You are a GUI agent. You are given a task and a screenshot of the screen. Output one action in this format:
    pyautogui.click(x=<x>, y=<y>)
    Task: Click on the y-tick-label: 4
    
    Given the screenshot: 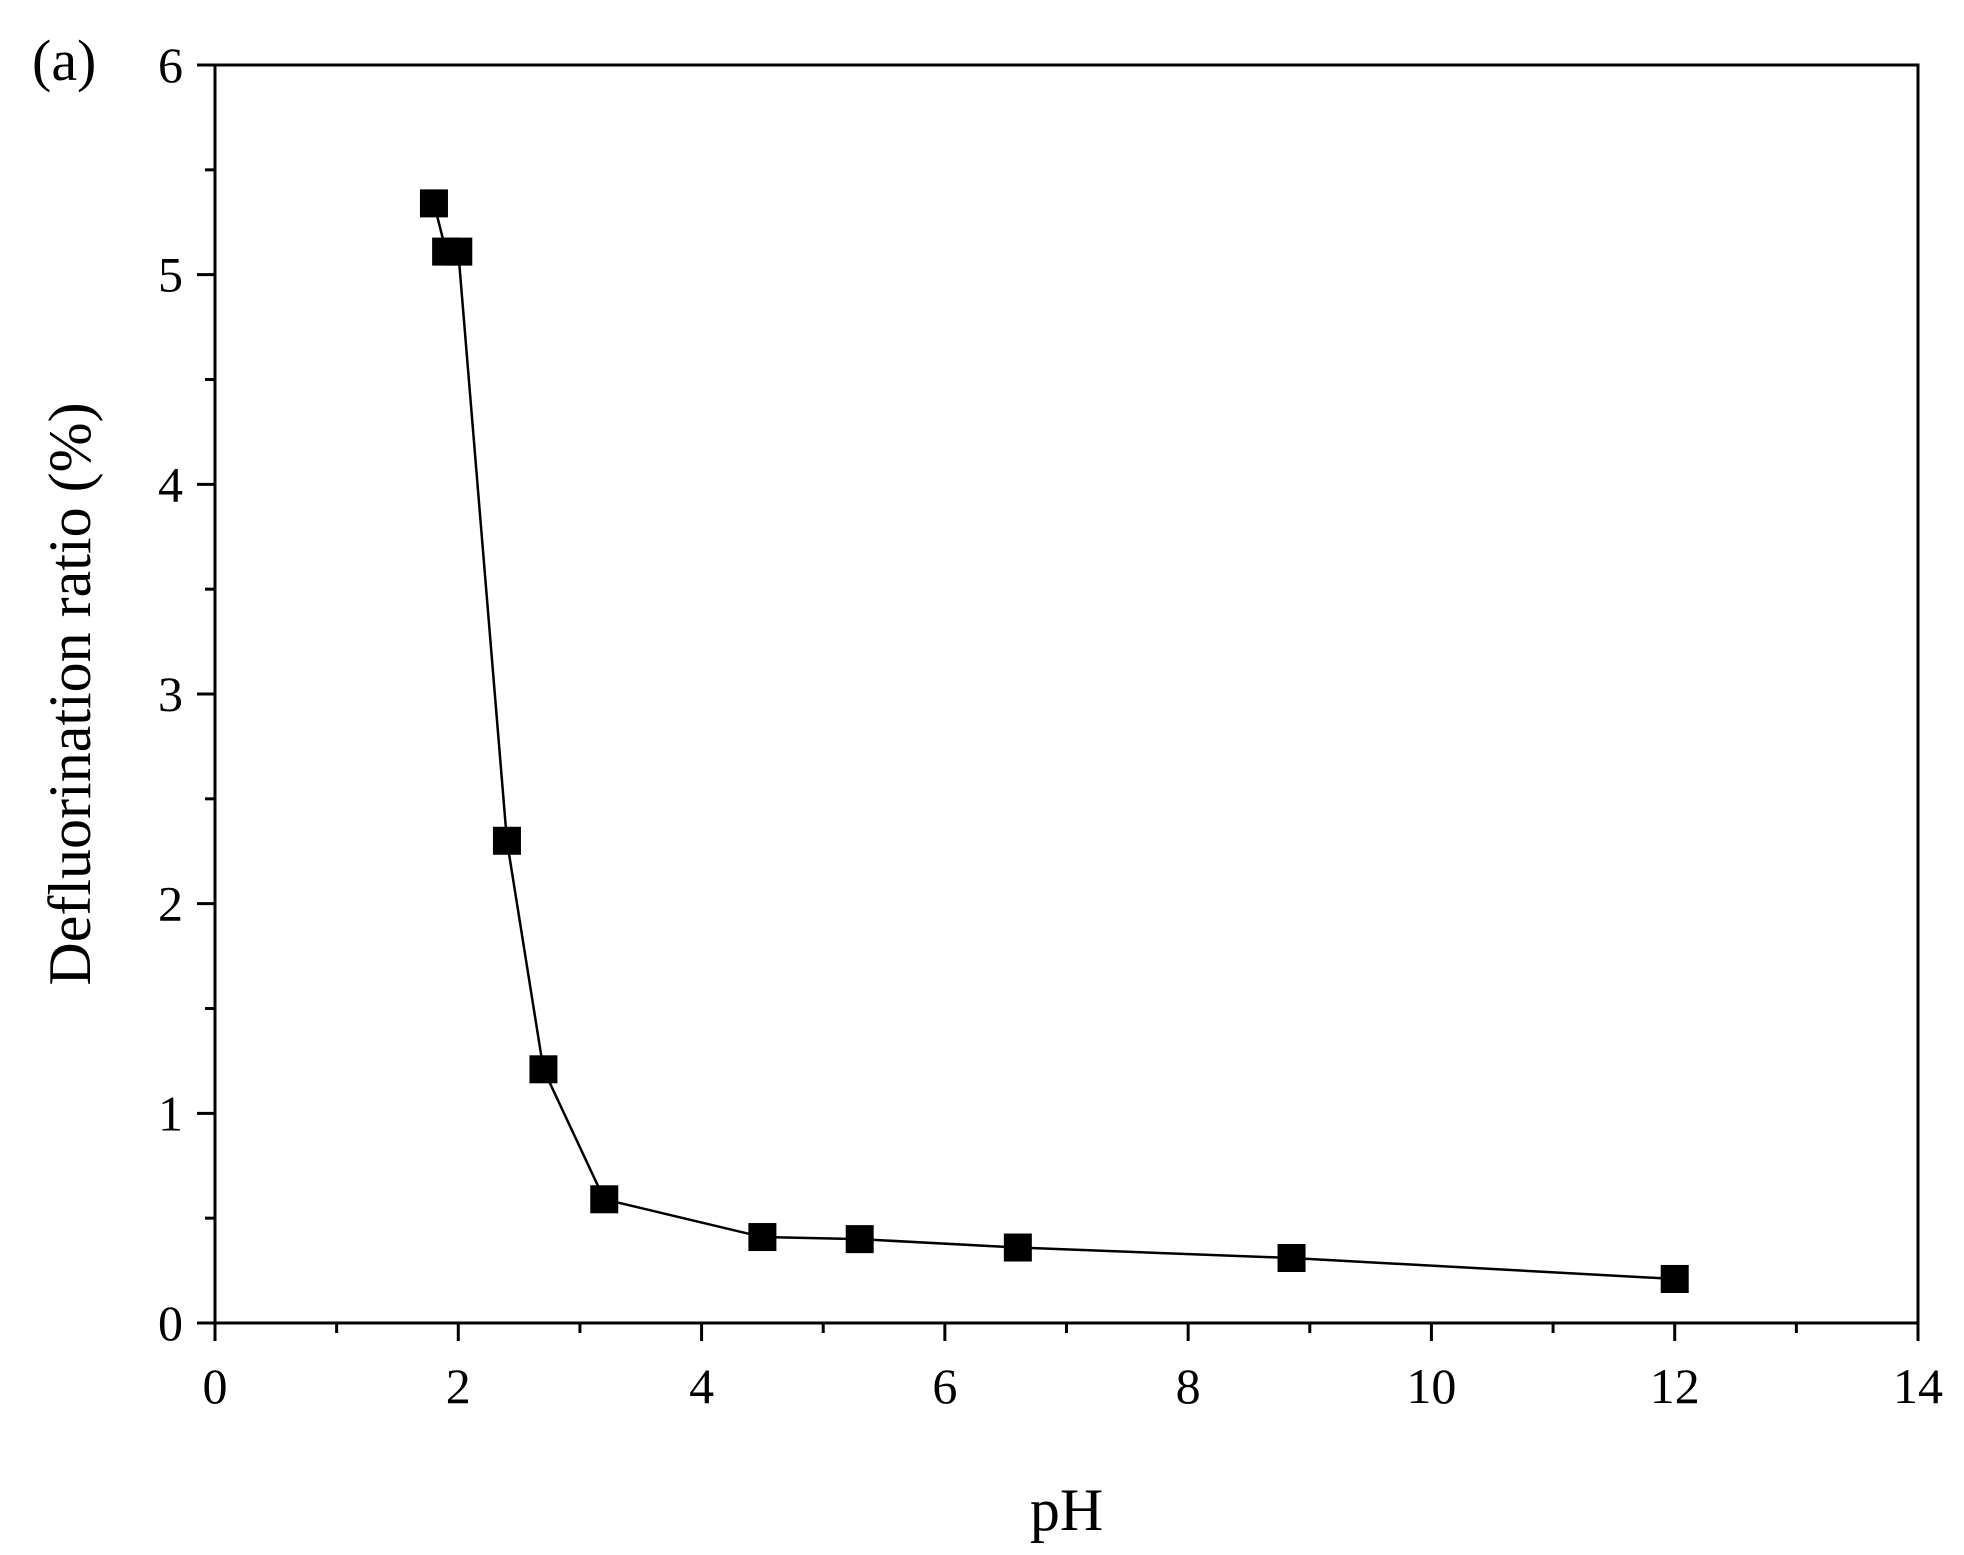 What is the action you would take?
    pyautogui.click(x=170, y=484)
    